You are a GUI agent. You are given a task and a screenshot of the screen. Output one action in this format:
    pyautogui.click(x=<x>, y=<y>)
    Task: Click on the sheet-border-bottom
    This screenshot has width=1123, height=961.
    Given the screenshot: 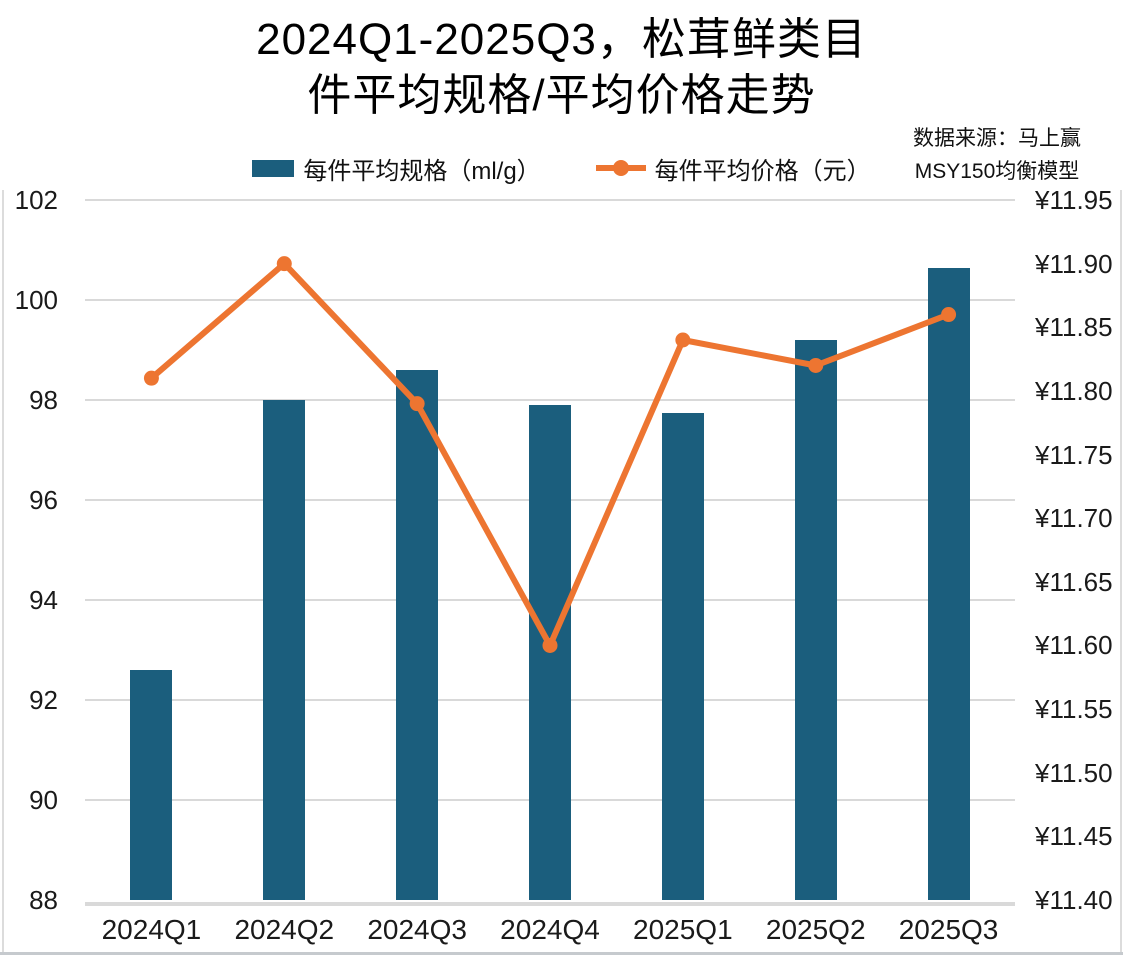 What is the action you would take?
    pyautogui.click(x=561, y=953)
    